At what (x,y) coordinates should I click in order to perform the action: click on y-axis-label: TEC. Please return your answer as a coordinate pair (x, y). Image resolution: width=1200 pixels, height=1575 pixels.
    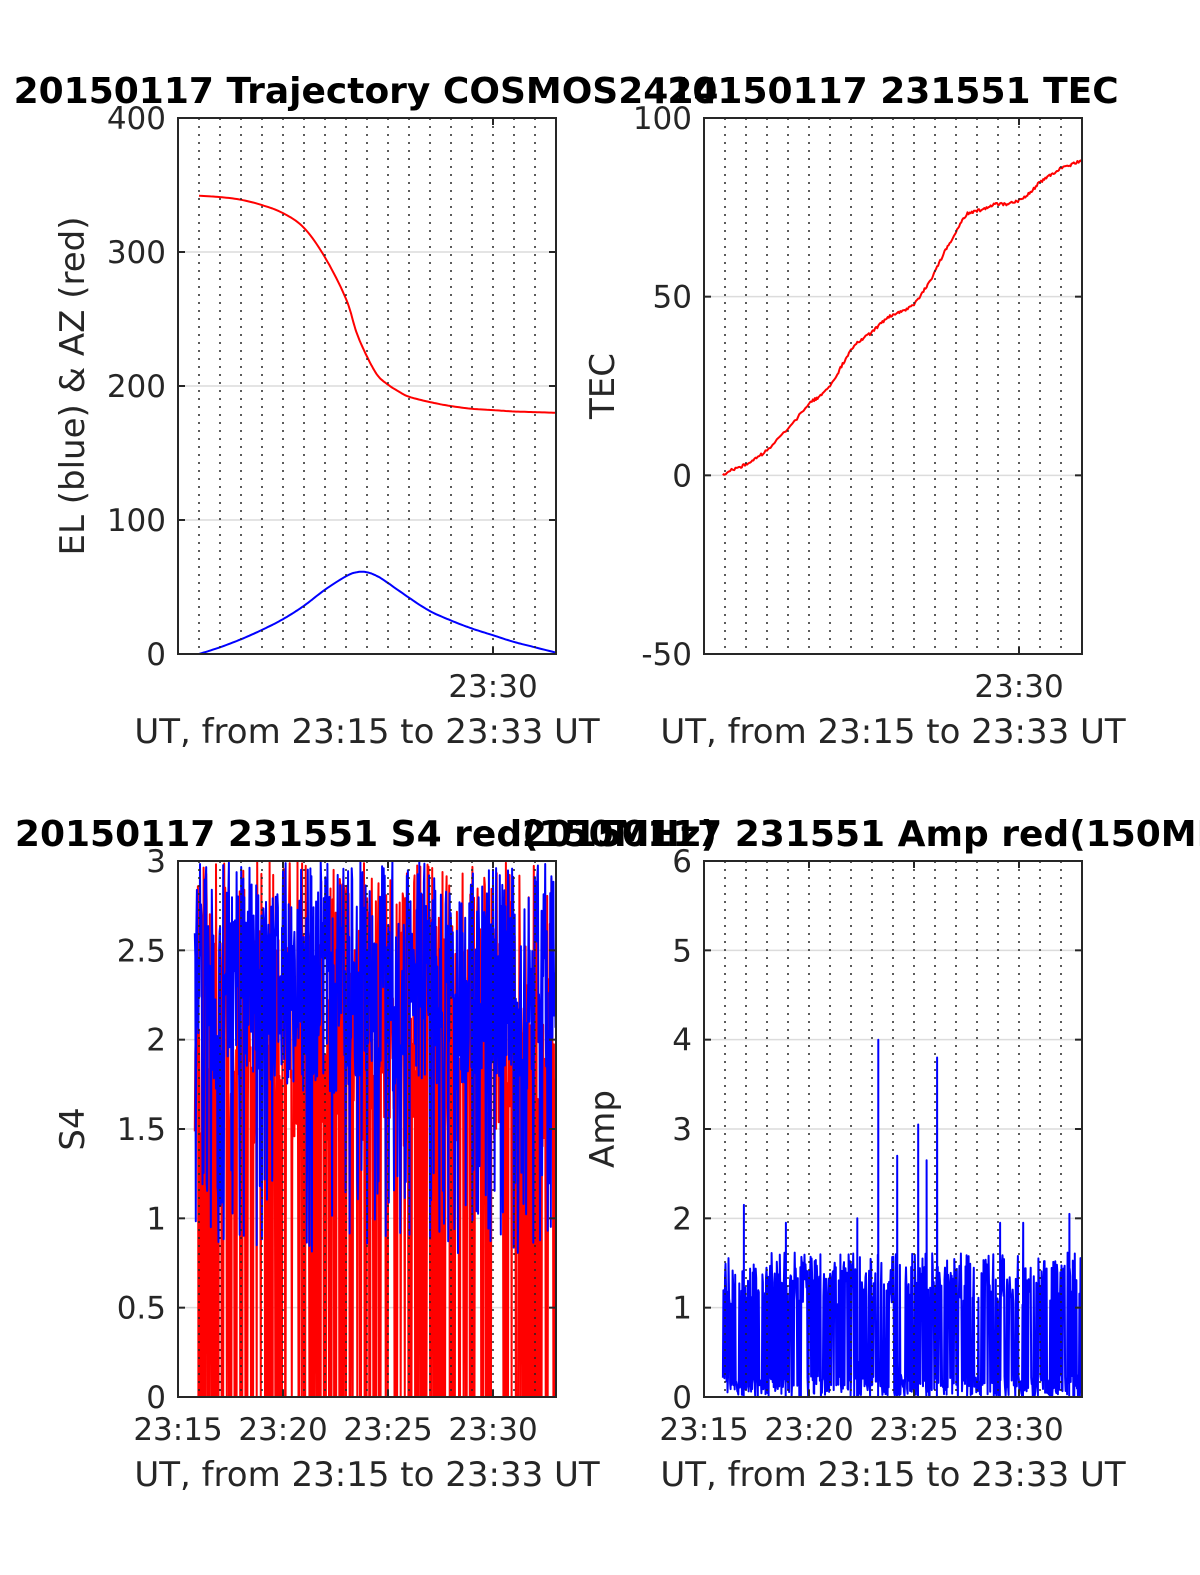
    Looking at the image, I should click on (603, 386).